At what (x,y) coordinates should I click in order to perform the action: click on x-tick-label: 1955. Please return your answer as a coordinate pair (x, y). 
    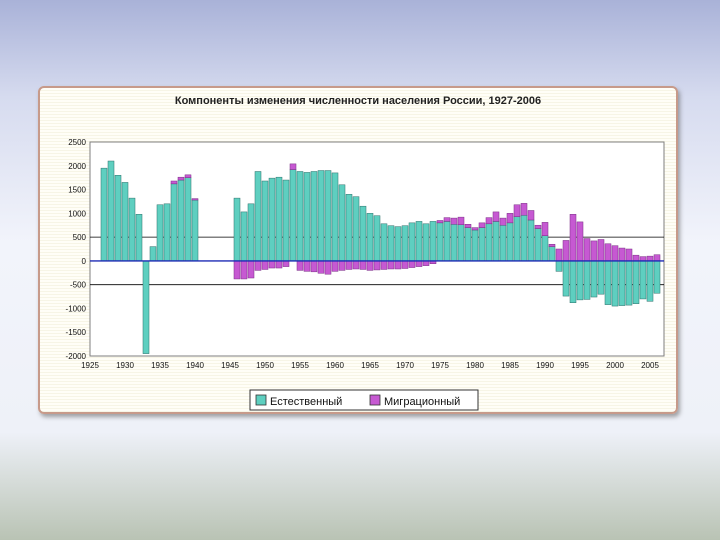
    Looking at the image, I should click on (300, 365).